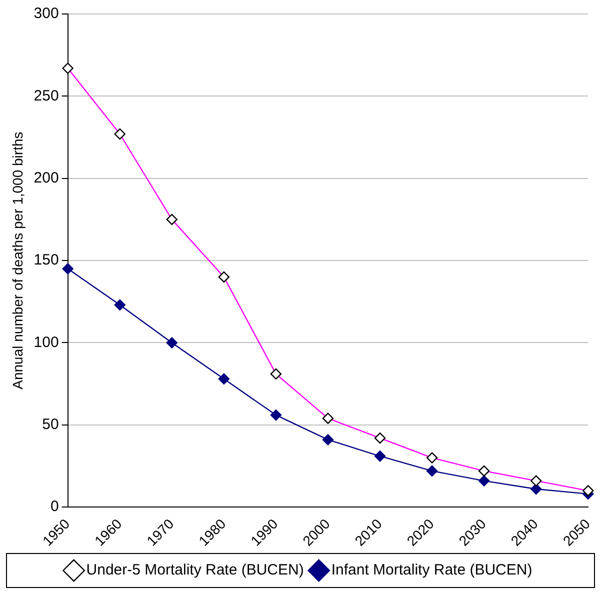 The width and height of the screenshot is (603, 594). What do you see at coordinates (46, 178) in the screenshot?
I see `y-tick-label: 200` at bounding box center [46, 178].